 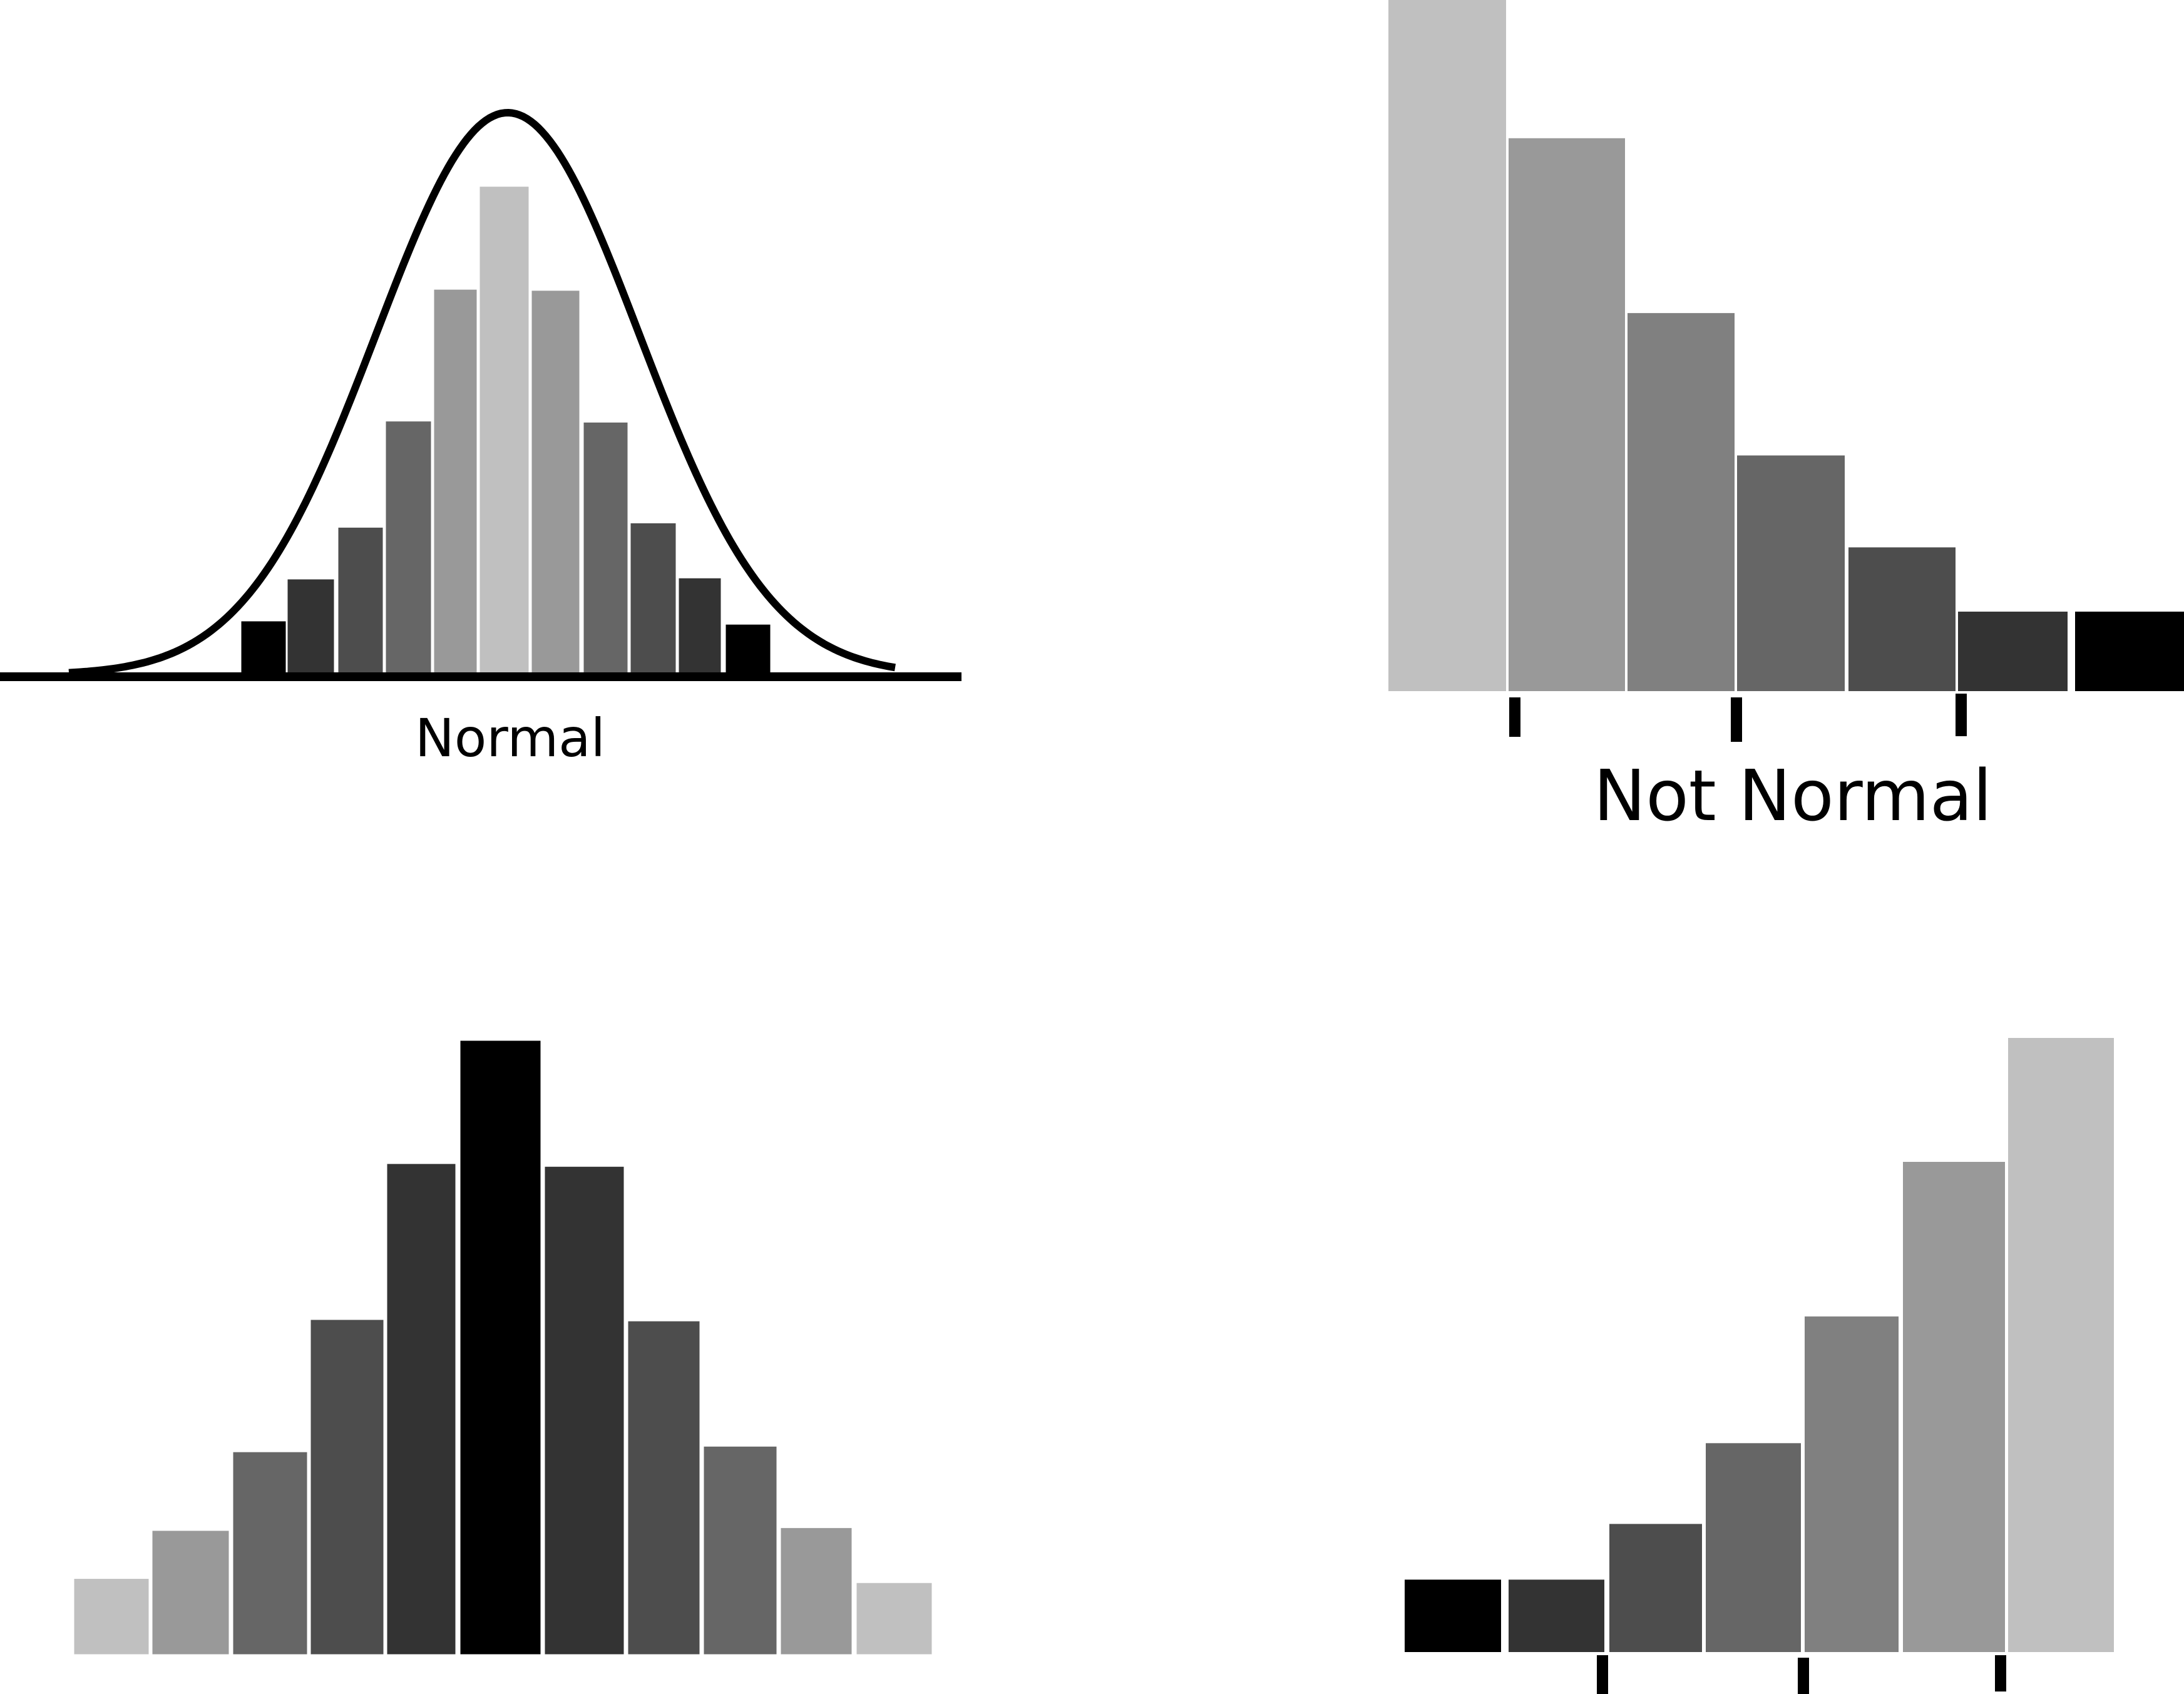 I want to click on chart-normal-histogram, so click(x=481, y=395).